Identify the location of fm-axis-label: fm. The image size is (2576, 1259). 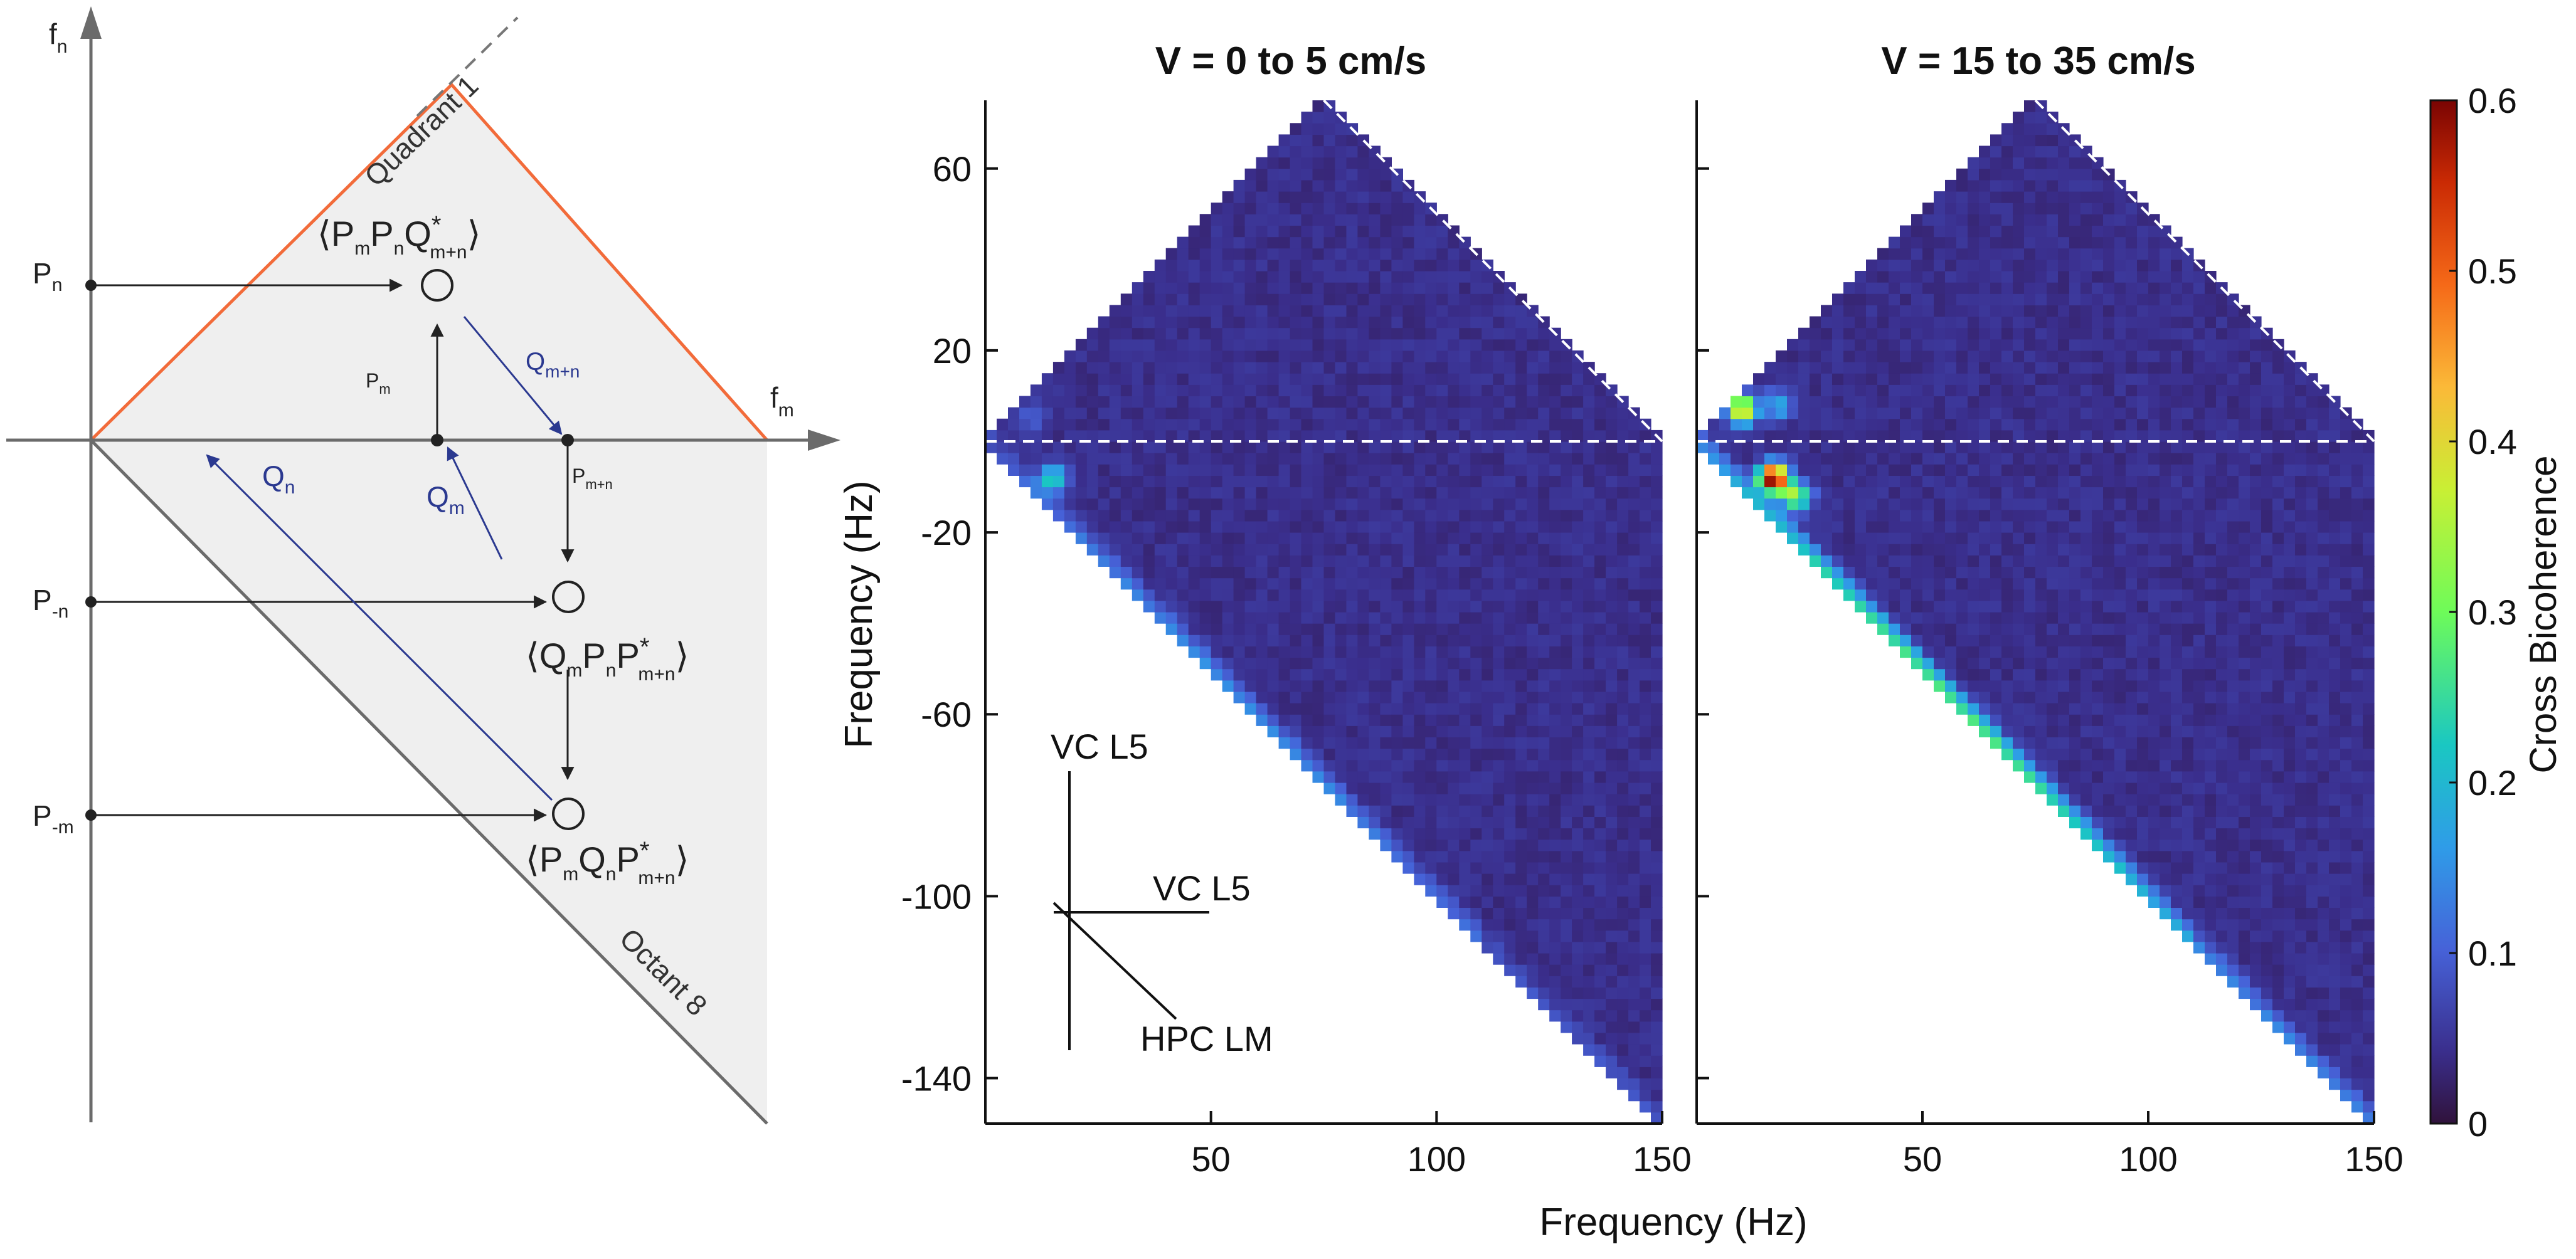
(782, 401).